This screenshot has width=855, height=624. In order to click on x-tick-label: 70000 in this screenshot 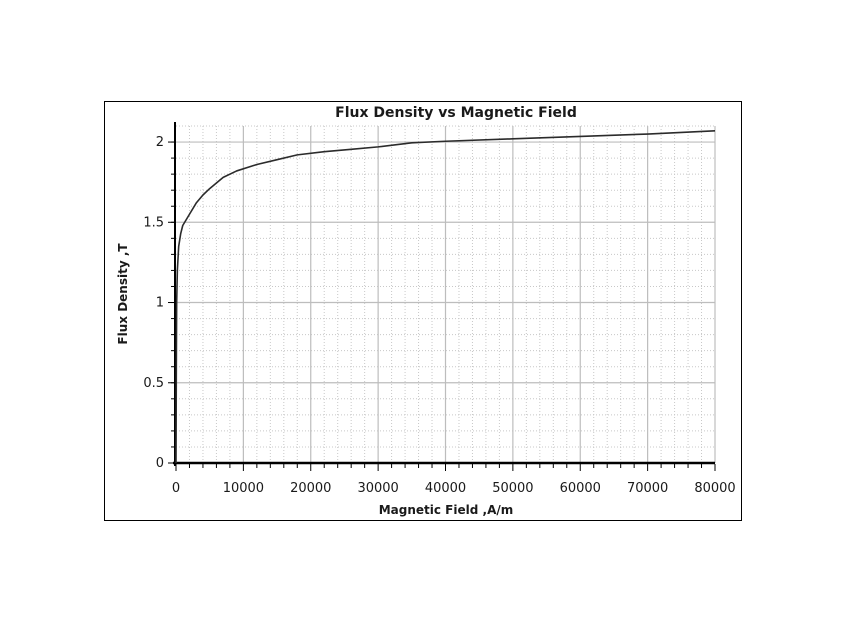, I will do `click(647, 488)`.